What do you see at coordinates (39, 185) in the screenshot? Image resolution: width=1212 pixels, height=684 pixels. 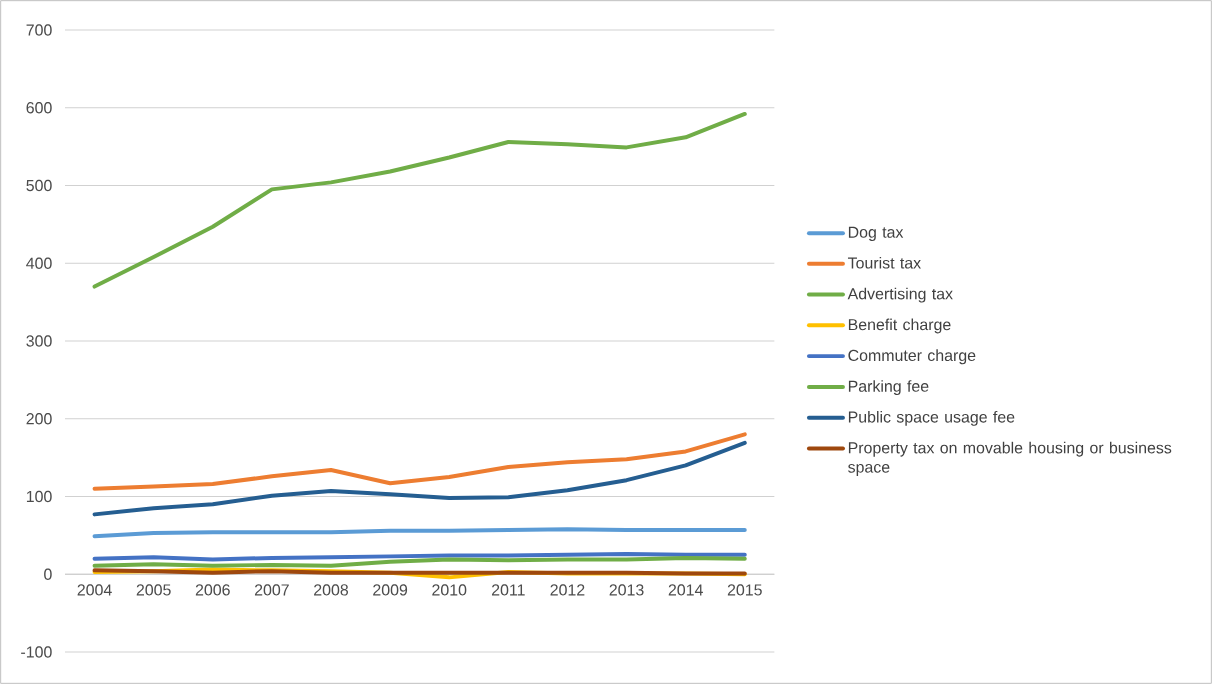 I see `y-tick-label: 500` at bounding box center [39, 185].